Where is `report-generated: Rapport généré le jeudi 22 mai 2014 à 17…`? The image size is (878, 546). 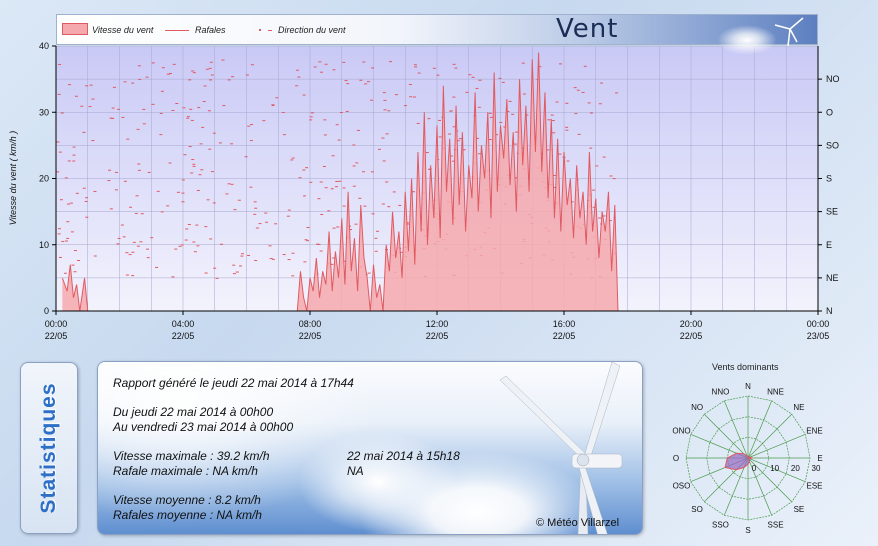 report-generated: Rapport généré le jeudi 22 mai 2014 à 17… is located at coordinates (233, 383).